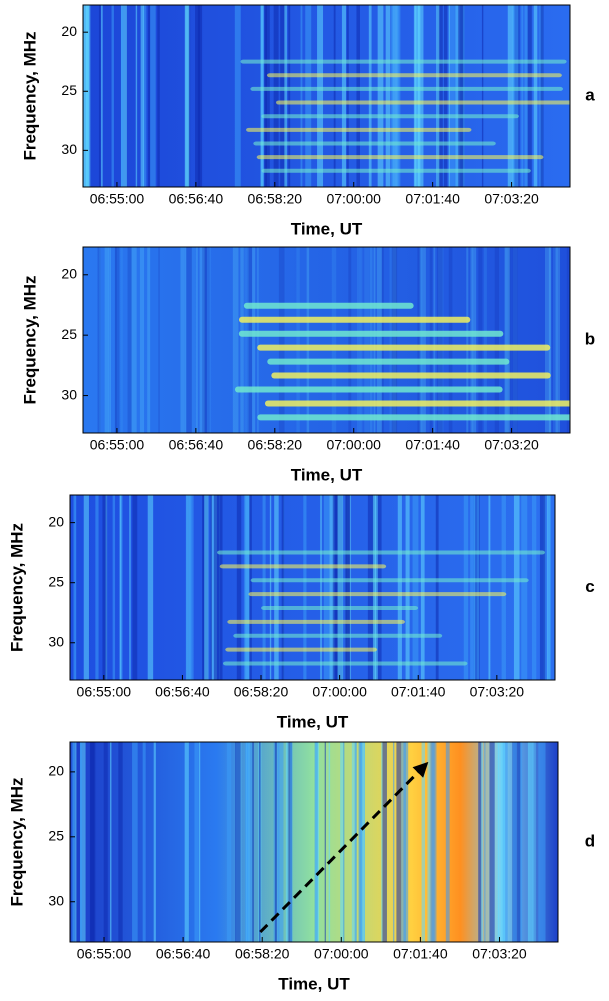  I want to click on spectrum, so click(312, 587).